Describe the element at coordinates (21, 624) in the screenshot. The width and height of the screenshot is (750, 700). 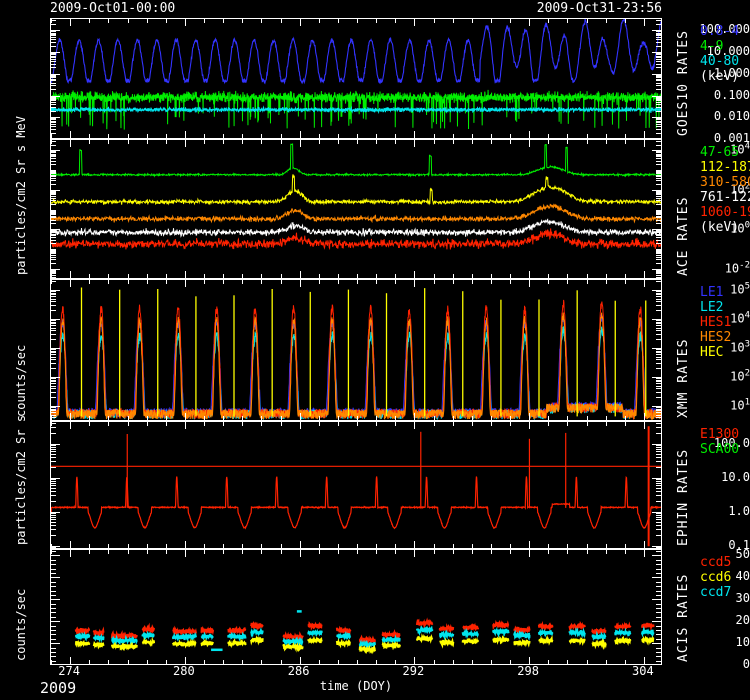
I see `y-axis-title: counts/sec` at that location.